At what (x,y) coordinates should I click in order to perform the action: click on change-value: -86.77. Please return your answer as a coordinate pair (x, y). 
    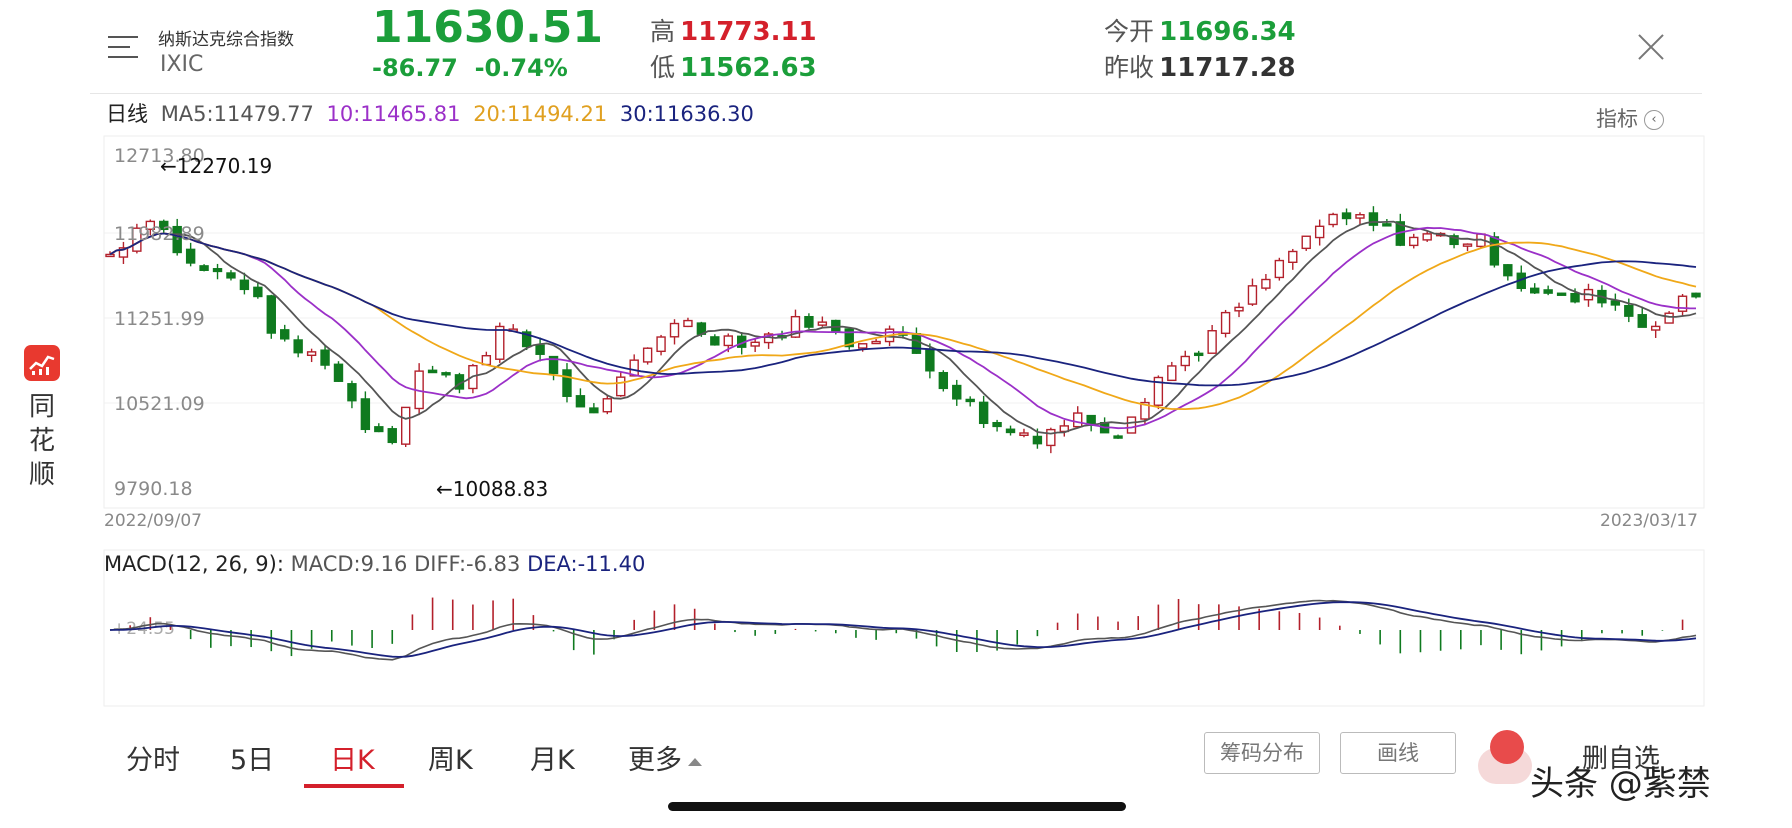
    Looking at the image, I should click on (415, 68).